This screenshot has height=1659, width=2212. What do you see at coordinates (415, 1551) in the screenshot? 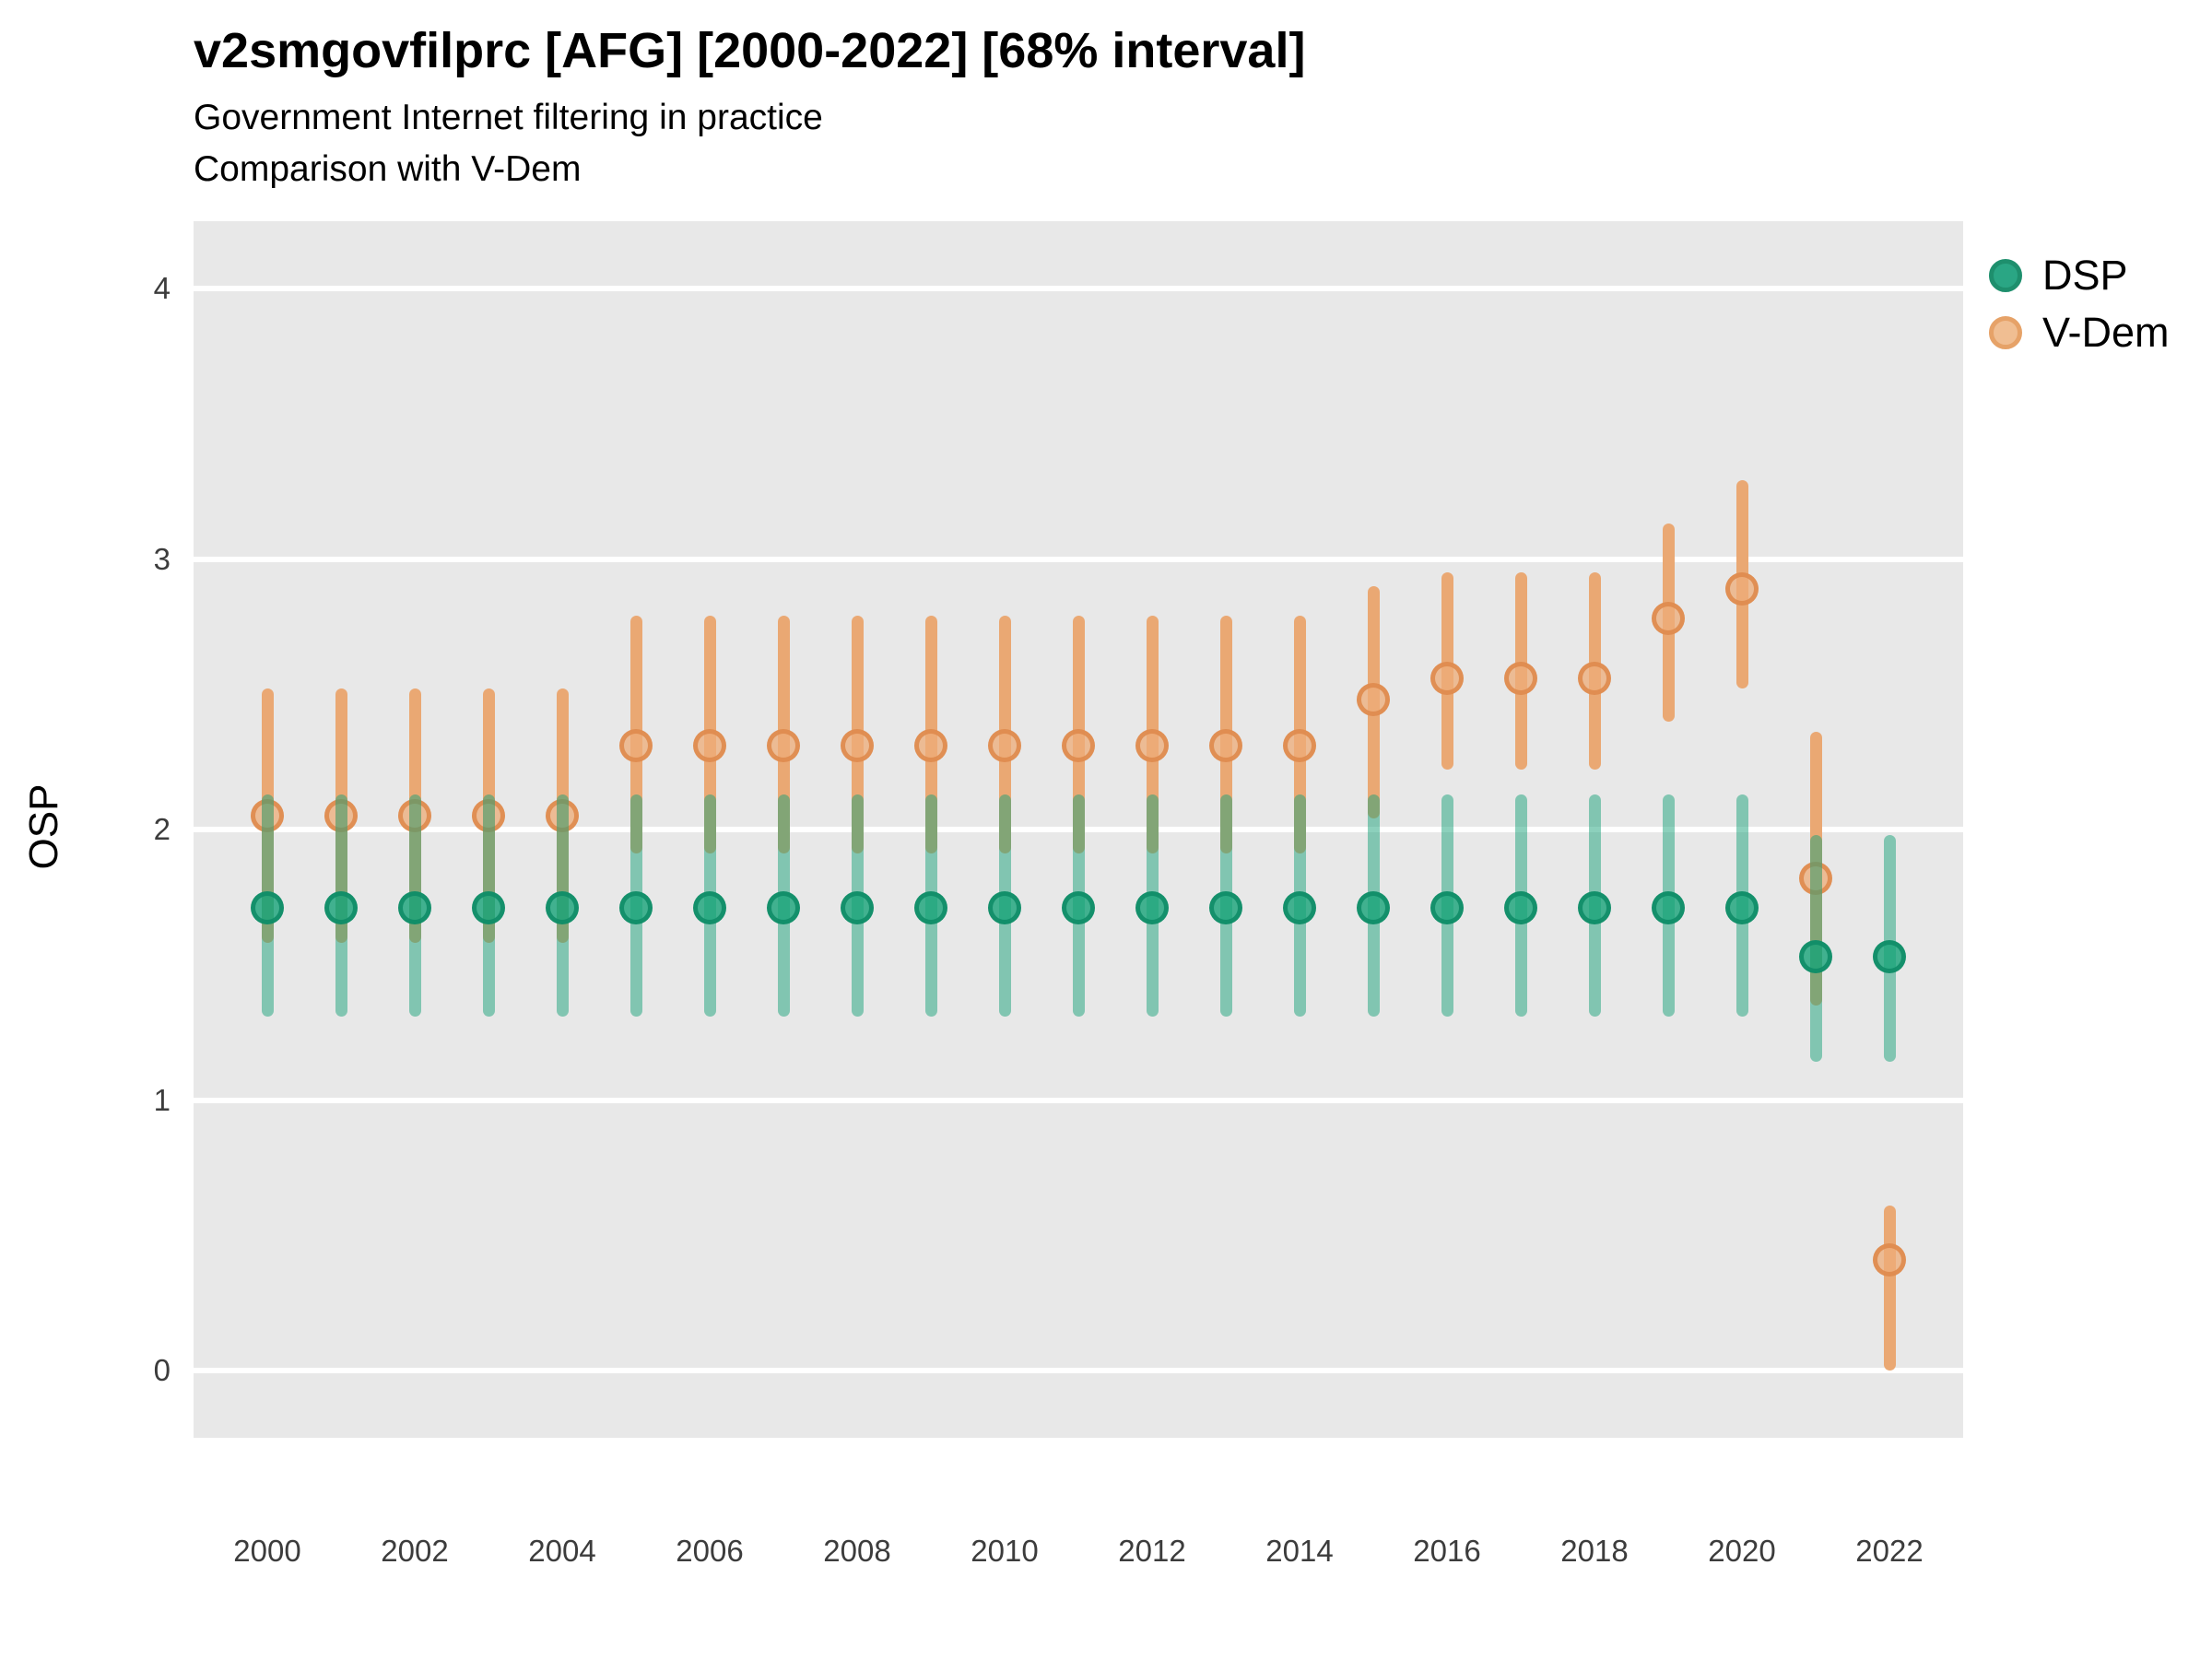
I see `x-tick-label-2002: 2002` at bounding box center [415, 1551].